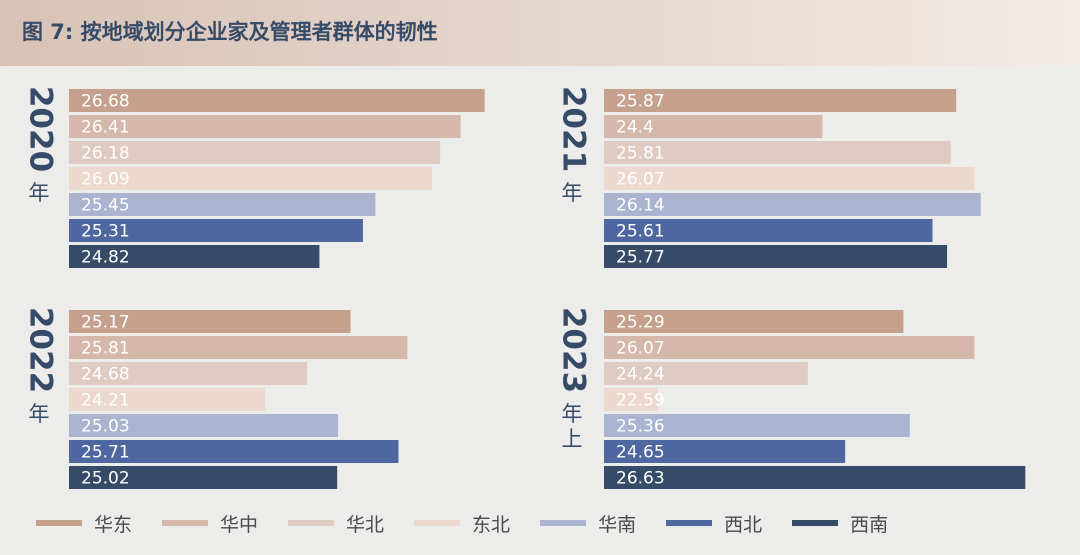 Image resolution: width=1080 pixels, height=555 pixels. What do you see at coordinates (640, 479) in the screenshot?
I see `bar-label-2023-6: 26.63` at bounding box center [640, 479].